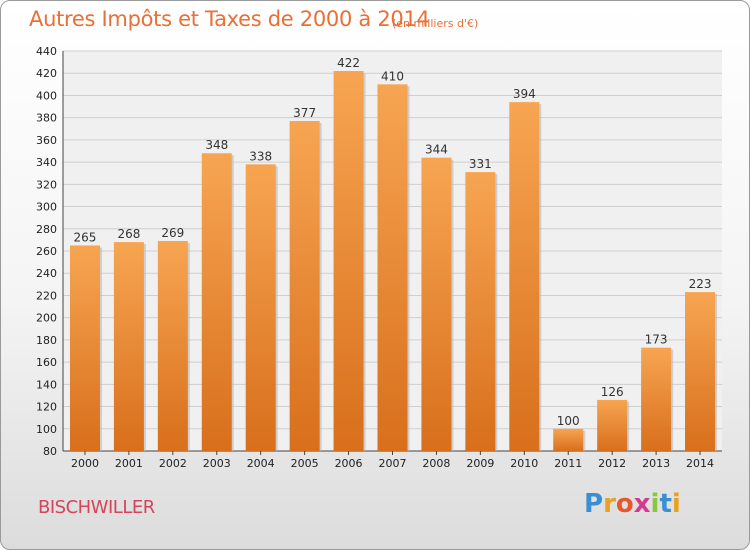 The width and height of the screenshot is (750, 550). Describe the element at coordinates (46, 95) in the screenshot. I see `y-tick-label: 400` at that location.